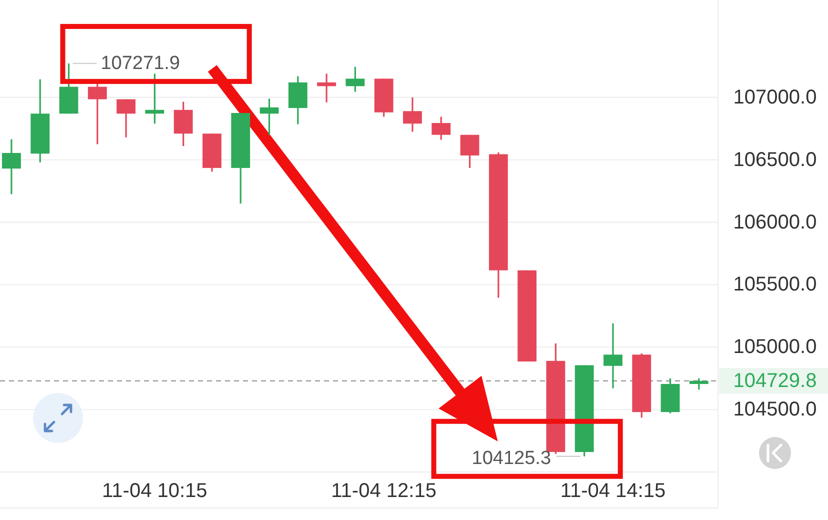 The image size is (828, 520). What do you see at coordinates (512, 458) in the screenshot?
I see `annotation: 104125.3` at bounding box center [512, 458].